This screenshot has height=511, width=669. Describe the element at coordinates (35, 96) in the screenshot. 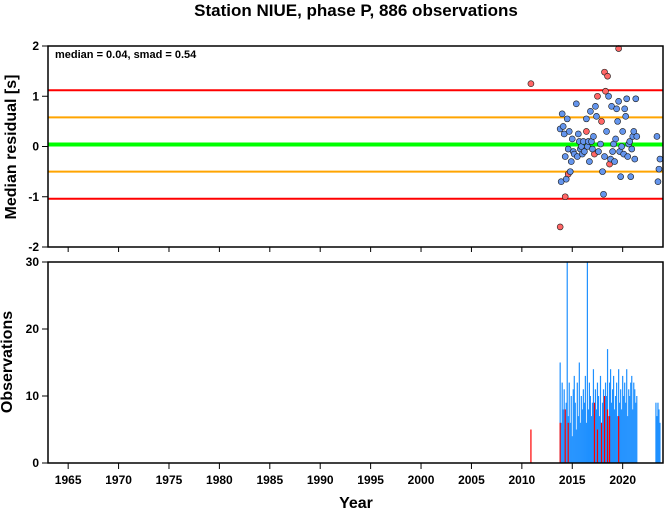

I see `y-tick-label: 1` at that location.